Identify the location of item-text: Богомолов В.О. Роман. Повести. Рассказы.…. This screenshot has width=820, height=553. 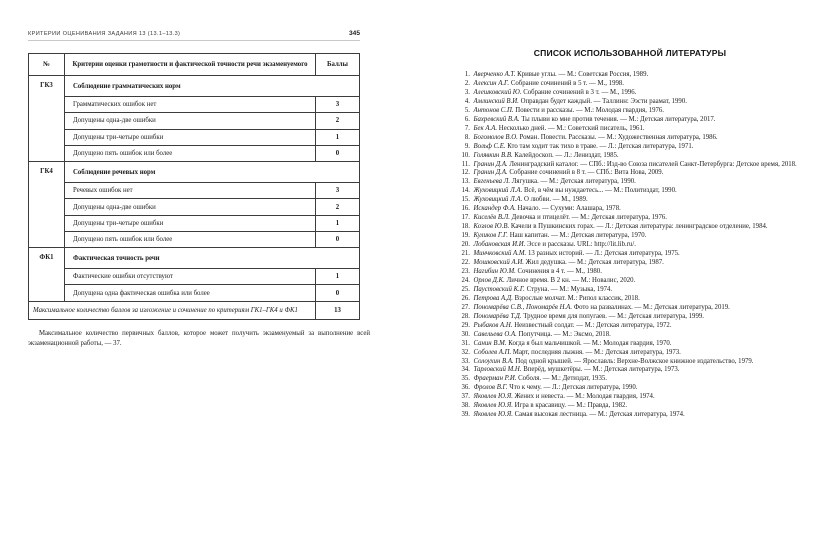
(595, 137).